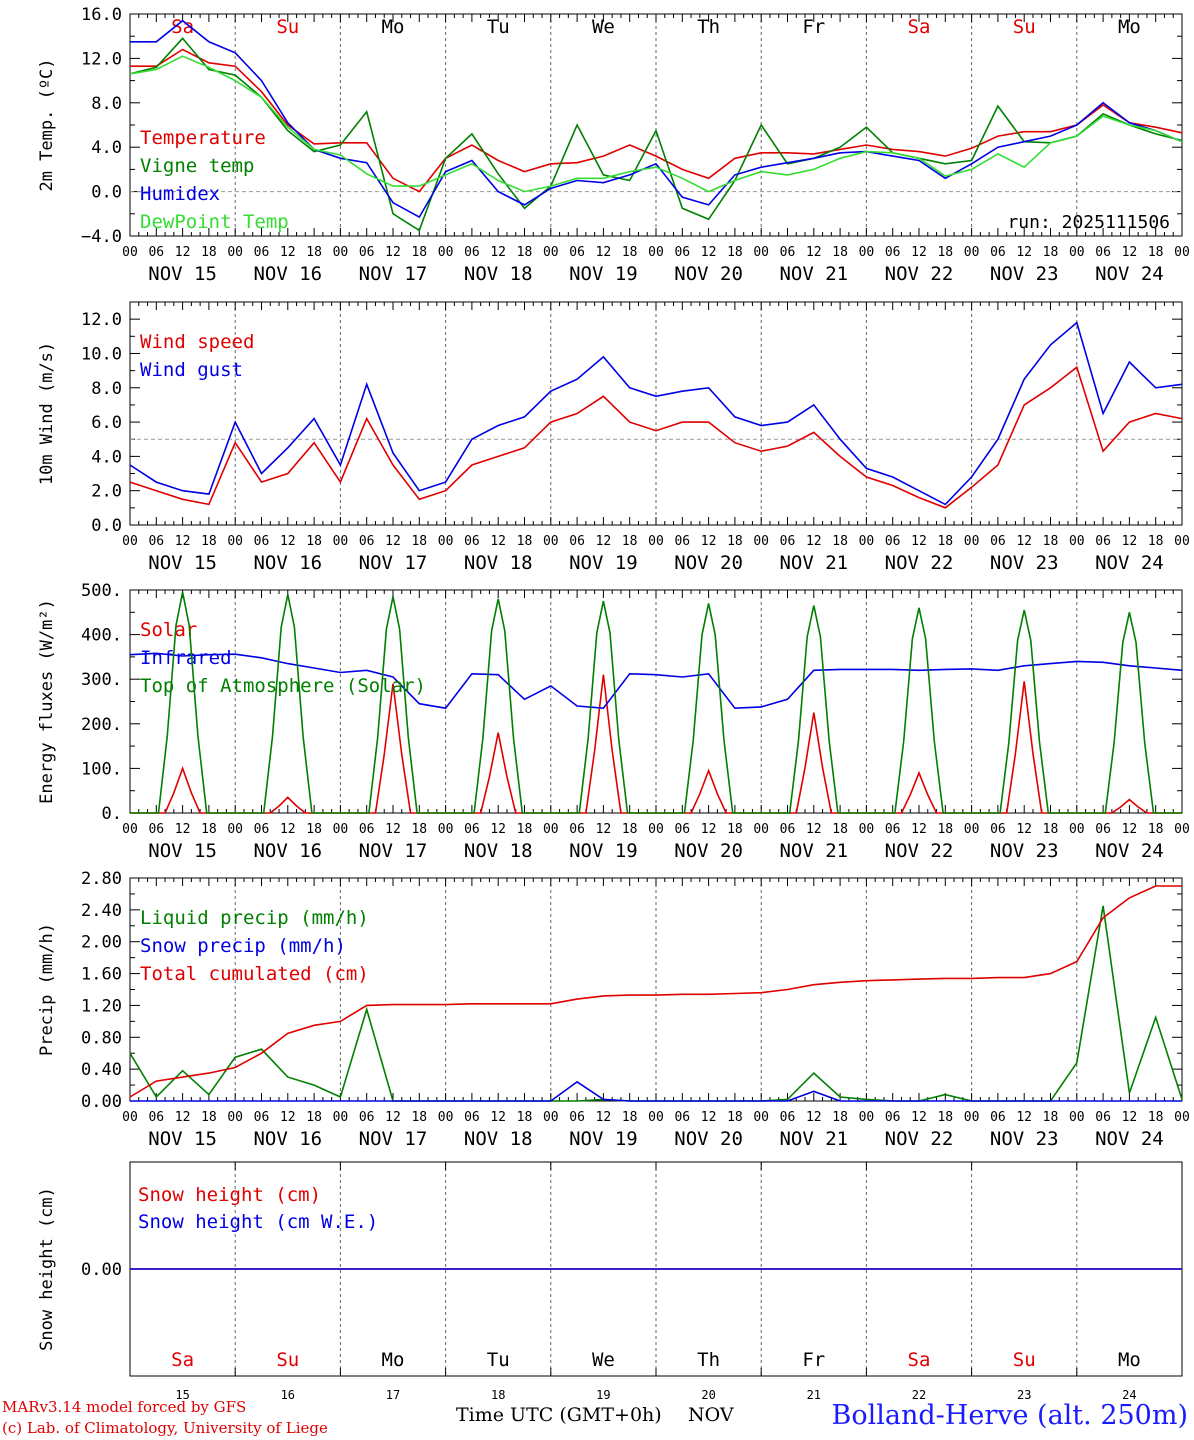 This screenshot has height=1440, width=1194. Describe the element at coordinates (106, 526) in the screenshot. I see `wind-y-tick-label: 0.0` at that location.